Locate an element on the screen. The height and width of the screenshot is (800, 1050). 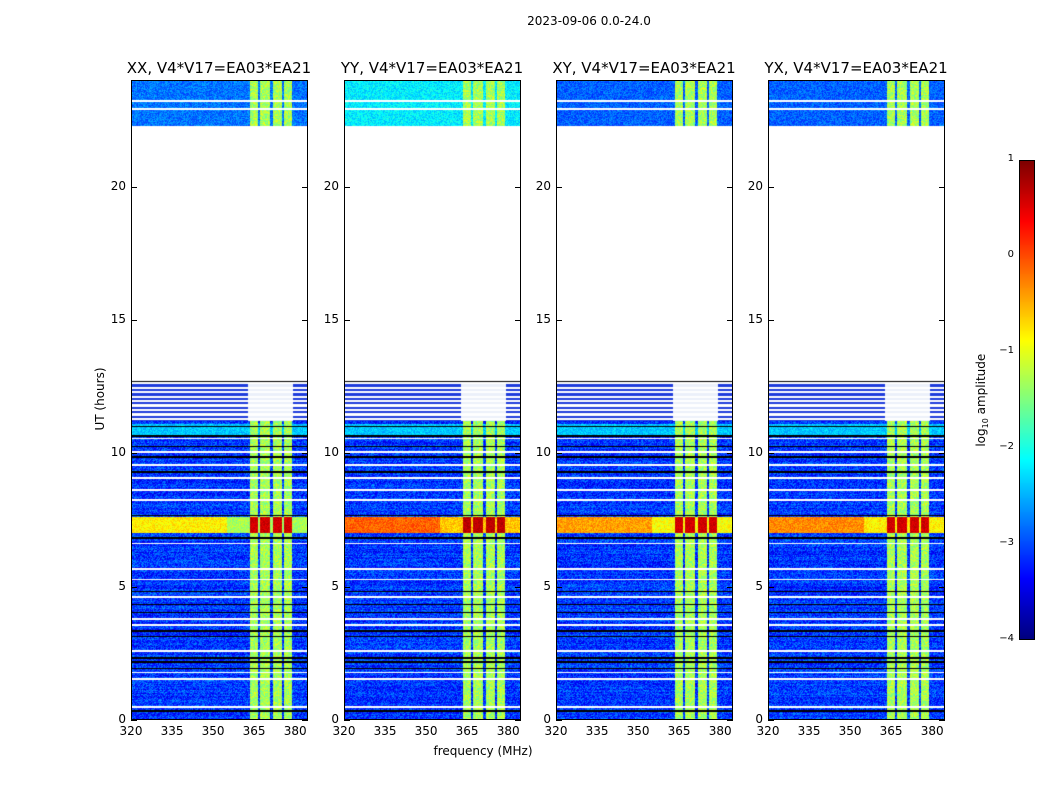
colorbar-tick-label: −4 is located at coordinates (1006, 638).